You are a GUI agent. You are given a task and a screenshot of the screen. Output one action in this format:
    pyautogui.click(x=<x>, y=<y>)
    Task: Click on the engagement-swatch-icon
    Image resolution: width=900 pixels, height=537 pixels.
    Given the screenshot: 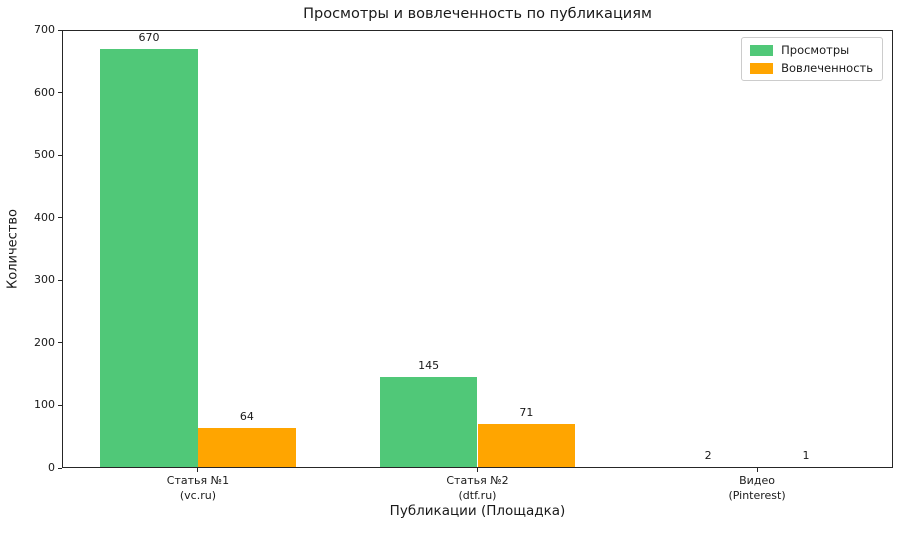 What is the action you would take?
    pyautogui.click(x=762, y=68)
    